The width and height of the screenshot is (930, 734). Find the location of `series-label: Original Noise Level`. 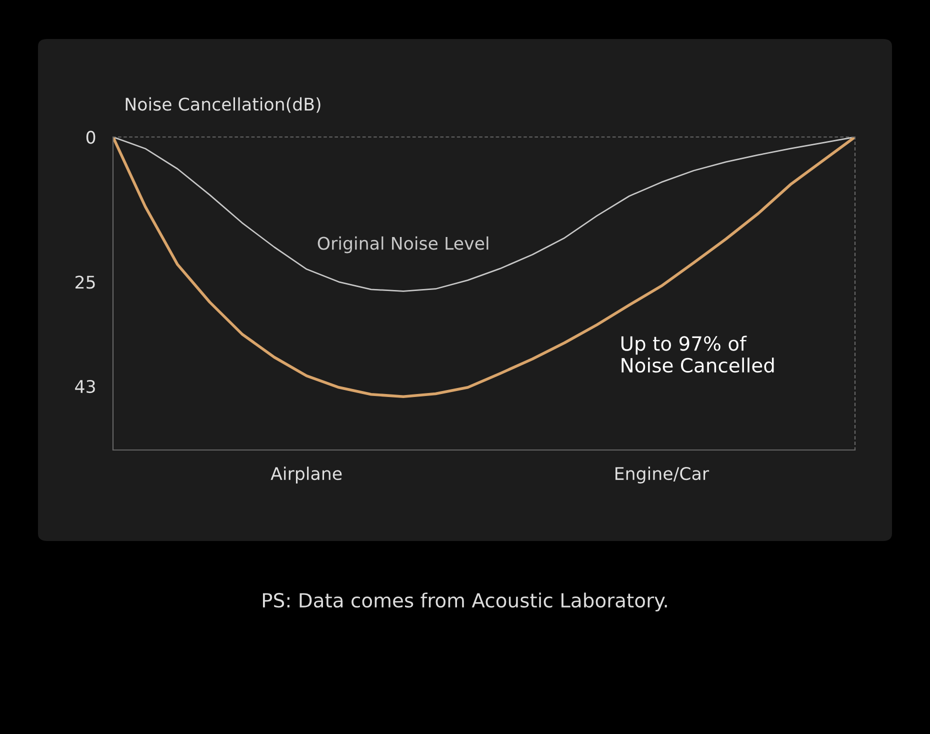

series-label: Original Noise Level is located at coordinates (403, 245).